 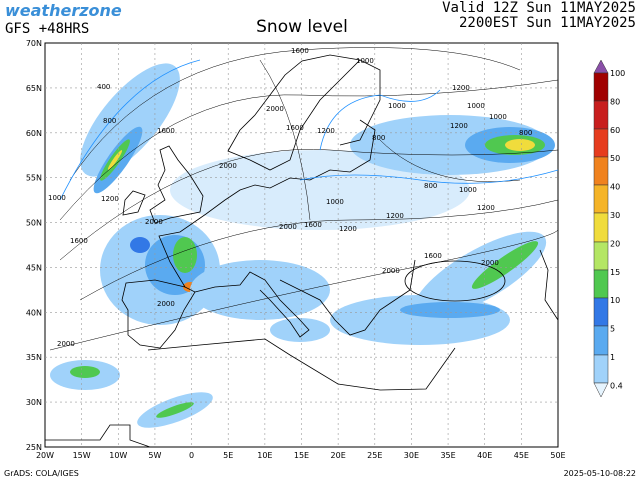 What do you see at coordinates (615, 130) in the screenshot?
I see `colorbar-label: 60` at bounding box center [615, 130].